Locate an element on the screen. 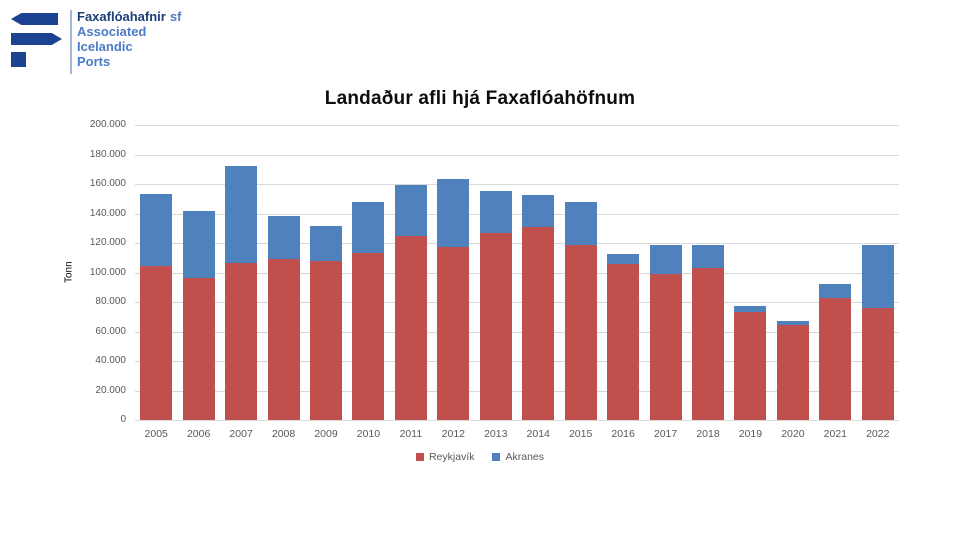 The height and width of the screenshot is (540, 960). logo-subtitle-line: Ports is located at coordinates (94, 61).